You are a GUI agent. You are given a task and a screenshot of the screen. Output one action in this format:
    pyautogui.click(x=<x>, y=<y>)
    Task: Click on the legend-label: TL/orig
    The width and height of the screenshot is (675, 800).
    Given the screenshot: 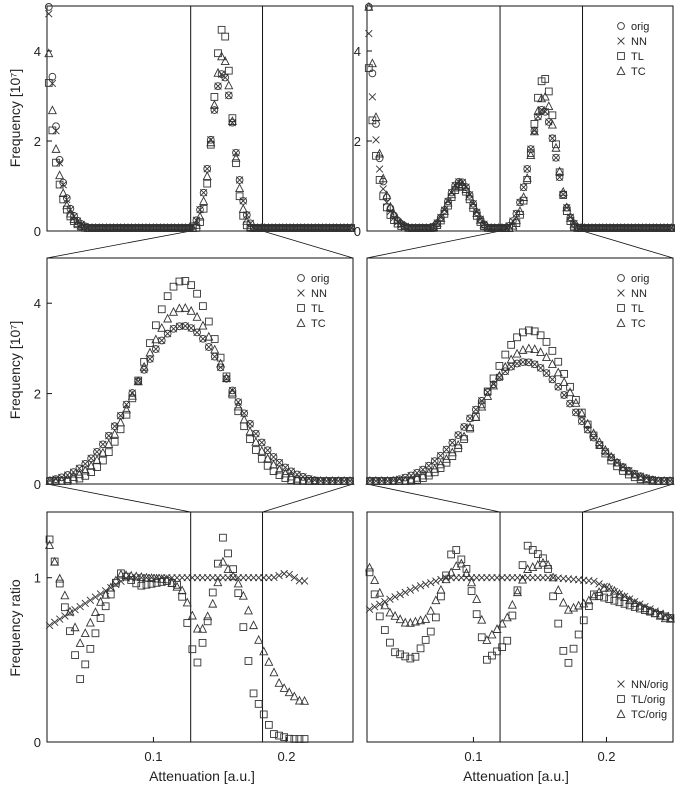 What is the action you would take?
    pyautogui.click(x=648, y=700)
    